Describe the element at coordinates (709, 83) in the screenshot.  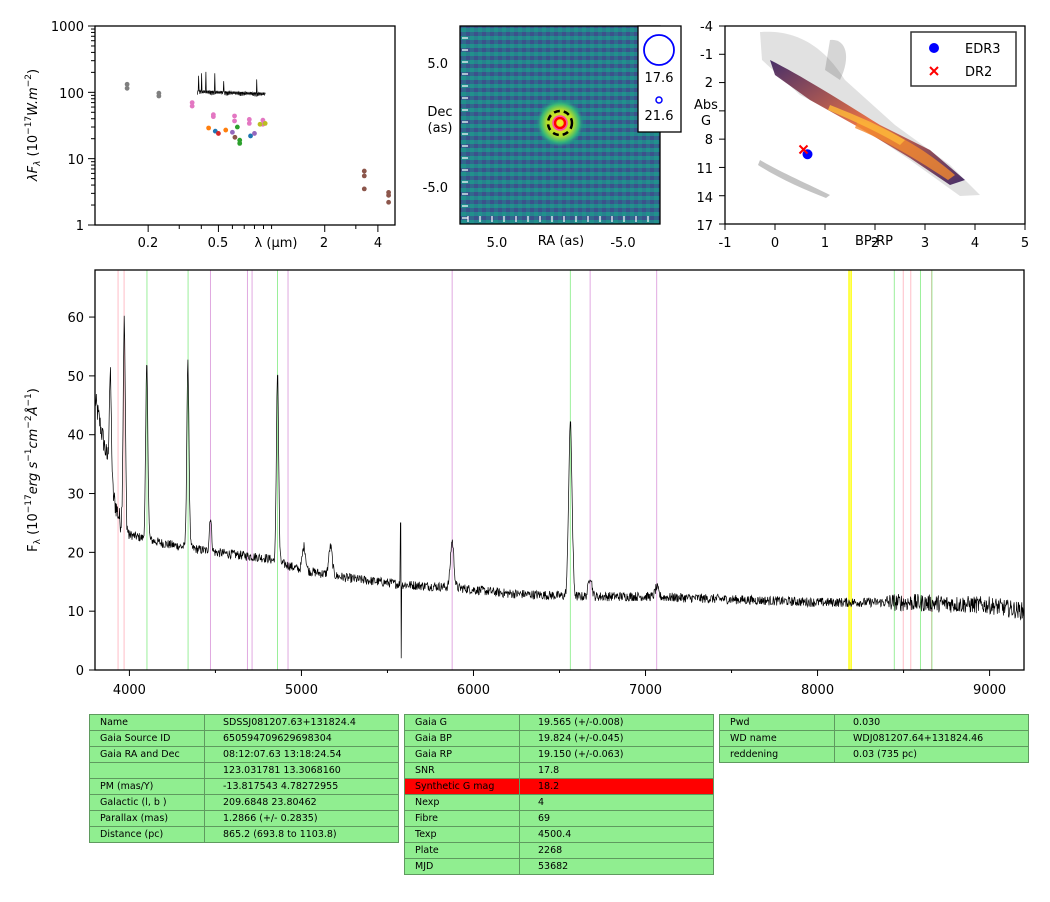
I see `hr-ytick: 2` at that location.